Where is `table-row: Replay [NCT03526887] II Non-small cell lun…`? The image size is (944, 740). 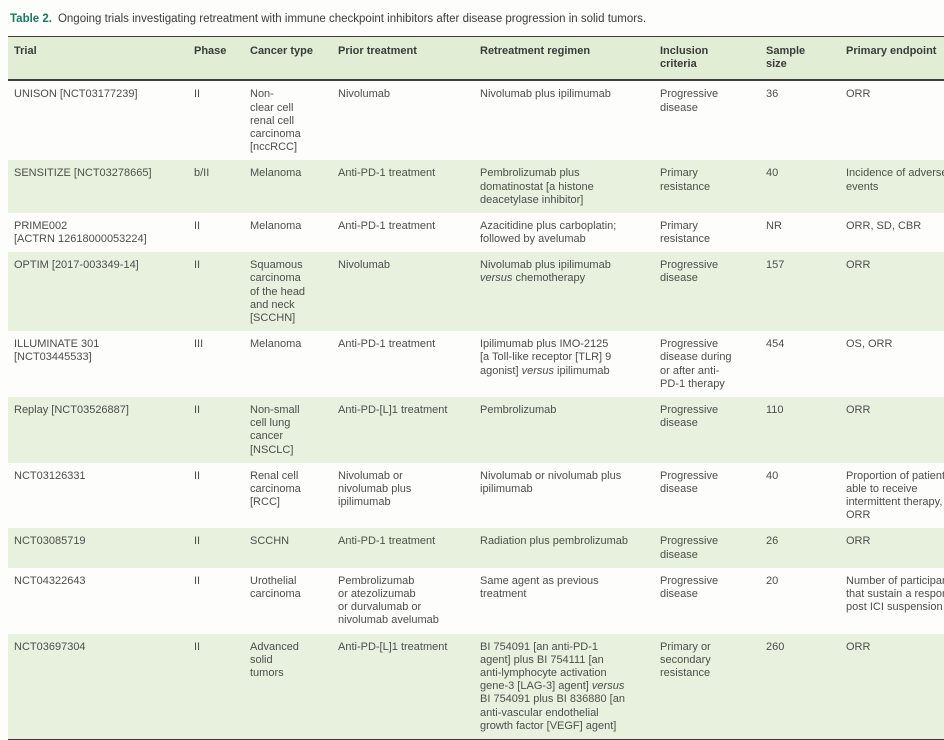
table-row: Replay [NCT03526887] II Non-small cell lun… is located at coordinates (476, 429).